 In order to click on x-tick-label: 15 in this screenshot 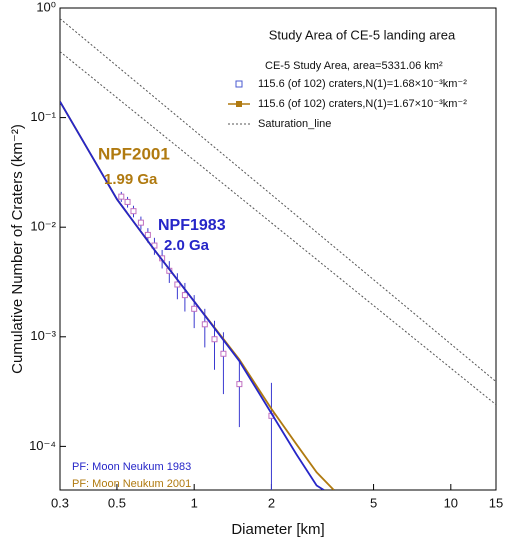, I will do `click(496, 502)`.